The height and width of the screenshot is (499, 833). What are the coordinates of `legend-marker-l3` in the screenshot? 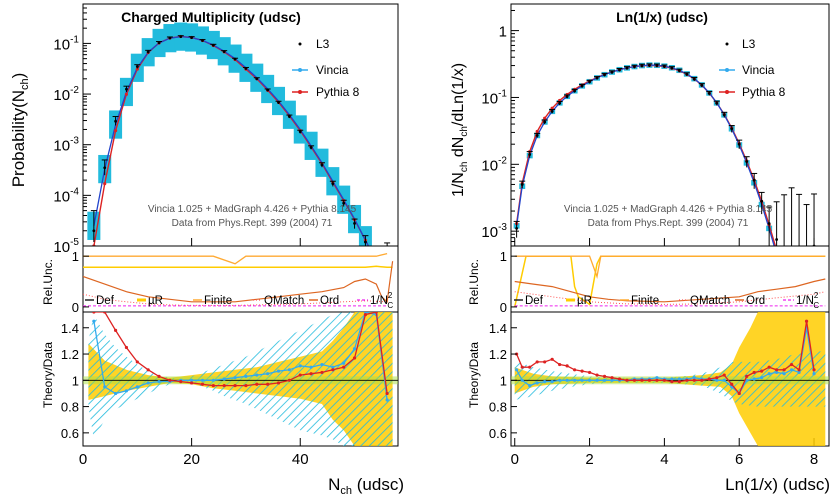 It's located at (300, 44).